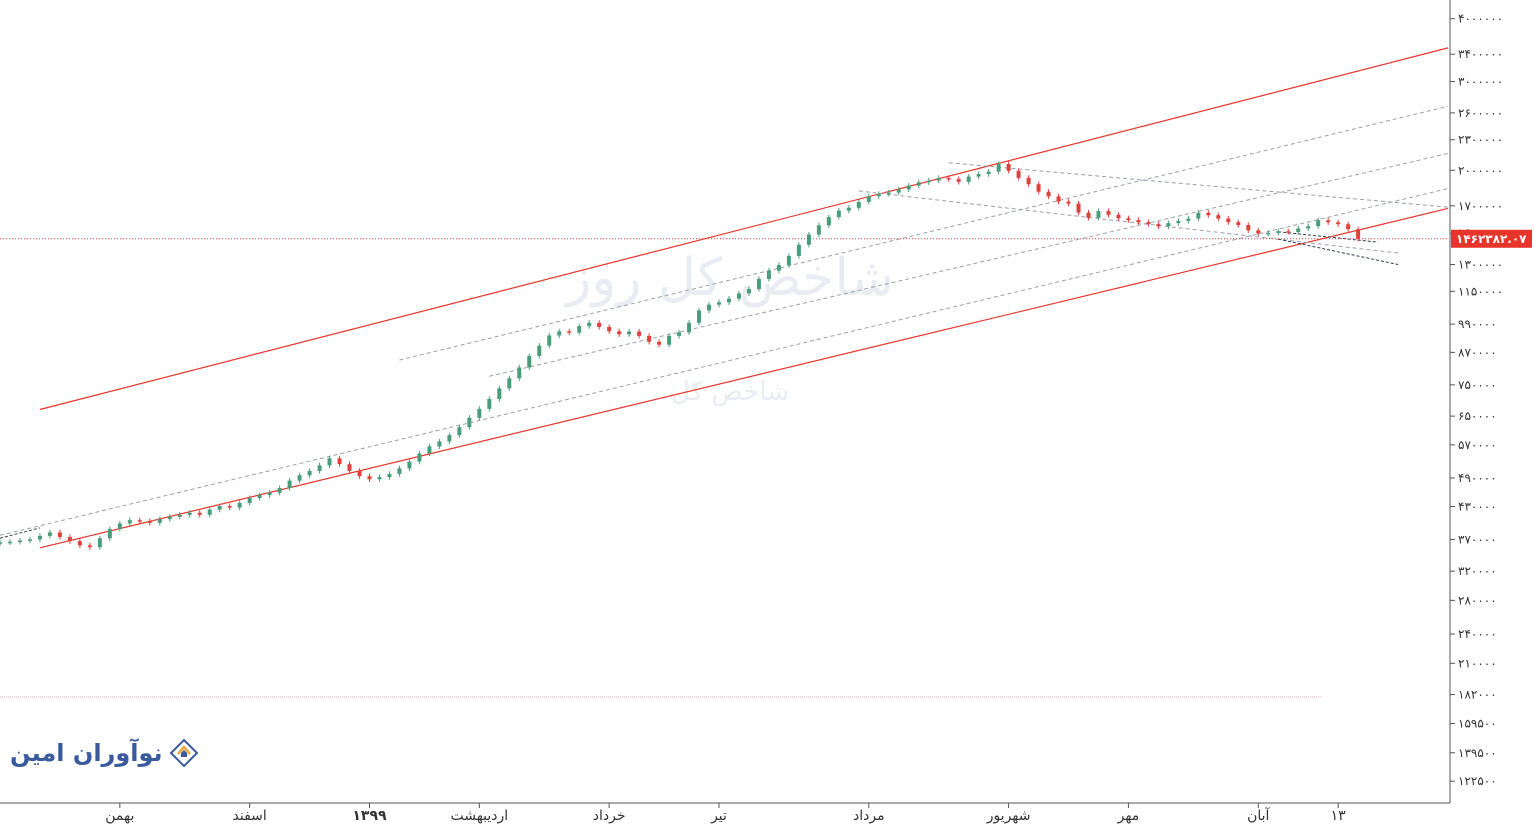 The height and width of the screenshot is (830, 1534). I want to click on price-tick-label: ۲۸۰۰۰۰, so click(1477, 600).